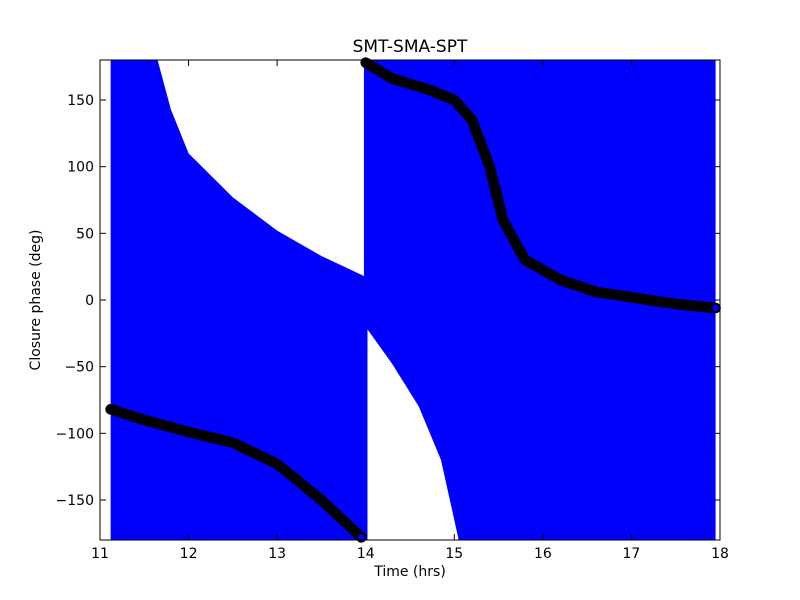  I want to click on y-tick-label: 0, so click(89, 301).